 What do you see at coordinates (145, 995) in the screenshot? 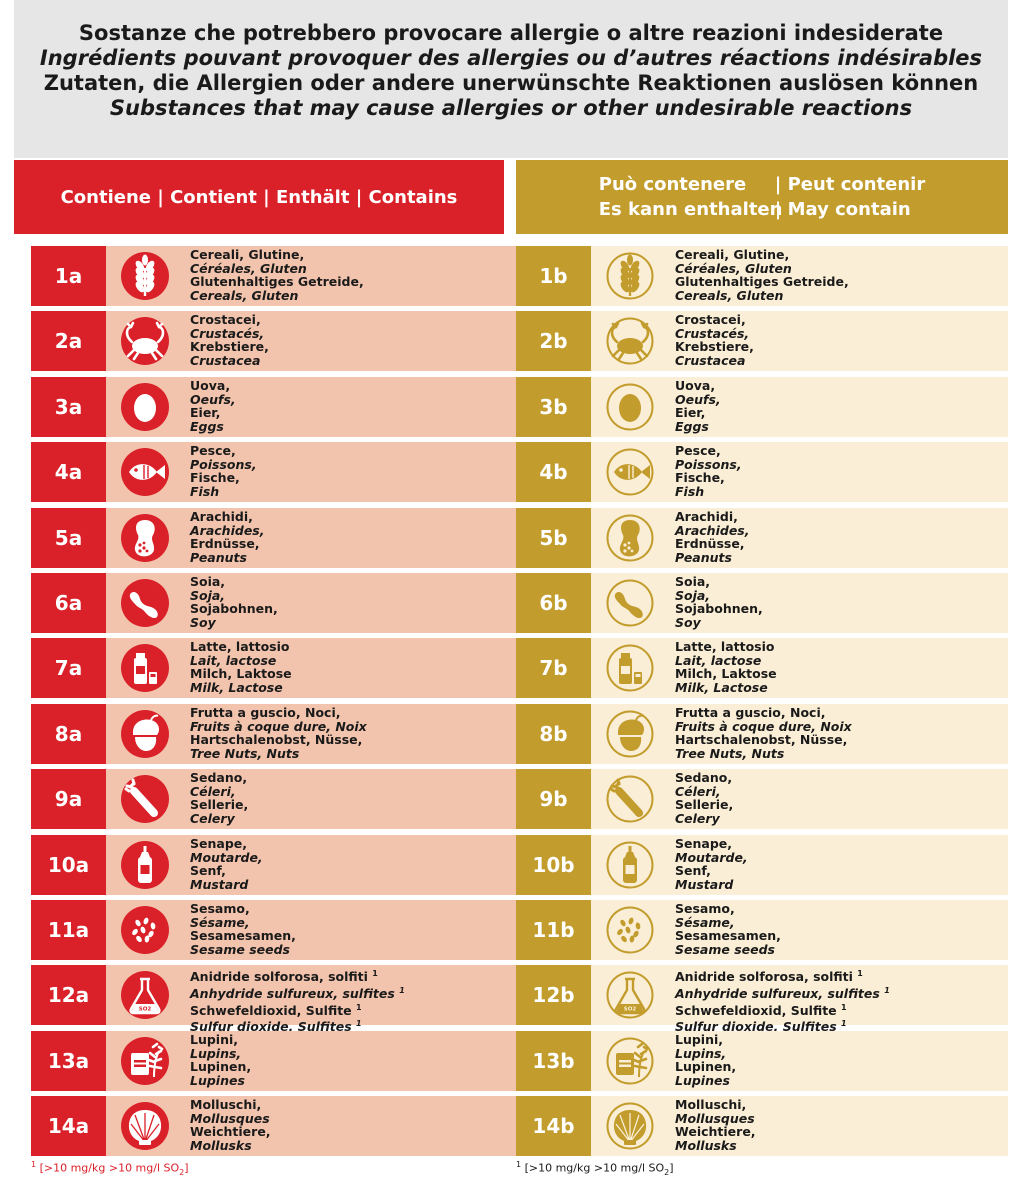
I see `sulphite-icon: SO2` at bounding box center [145, 995].